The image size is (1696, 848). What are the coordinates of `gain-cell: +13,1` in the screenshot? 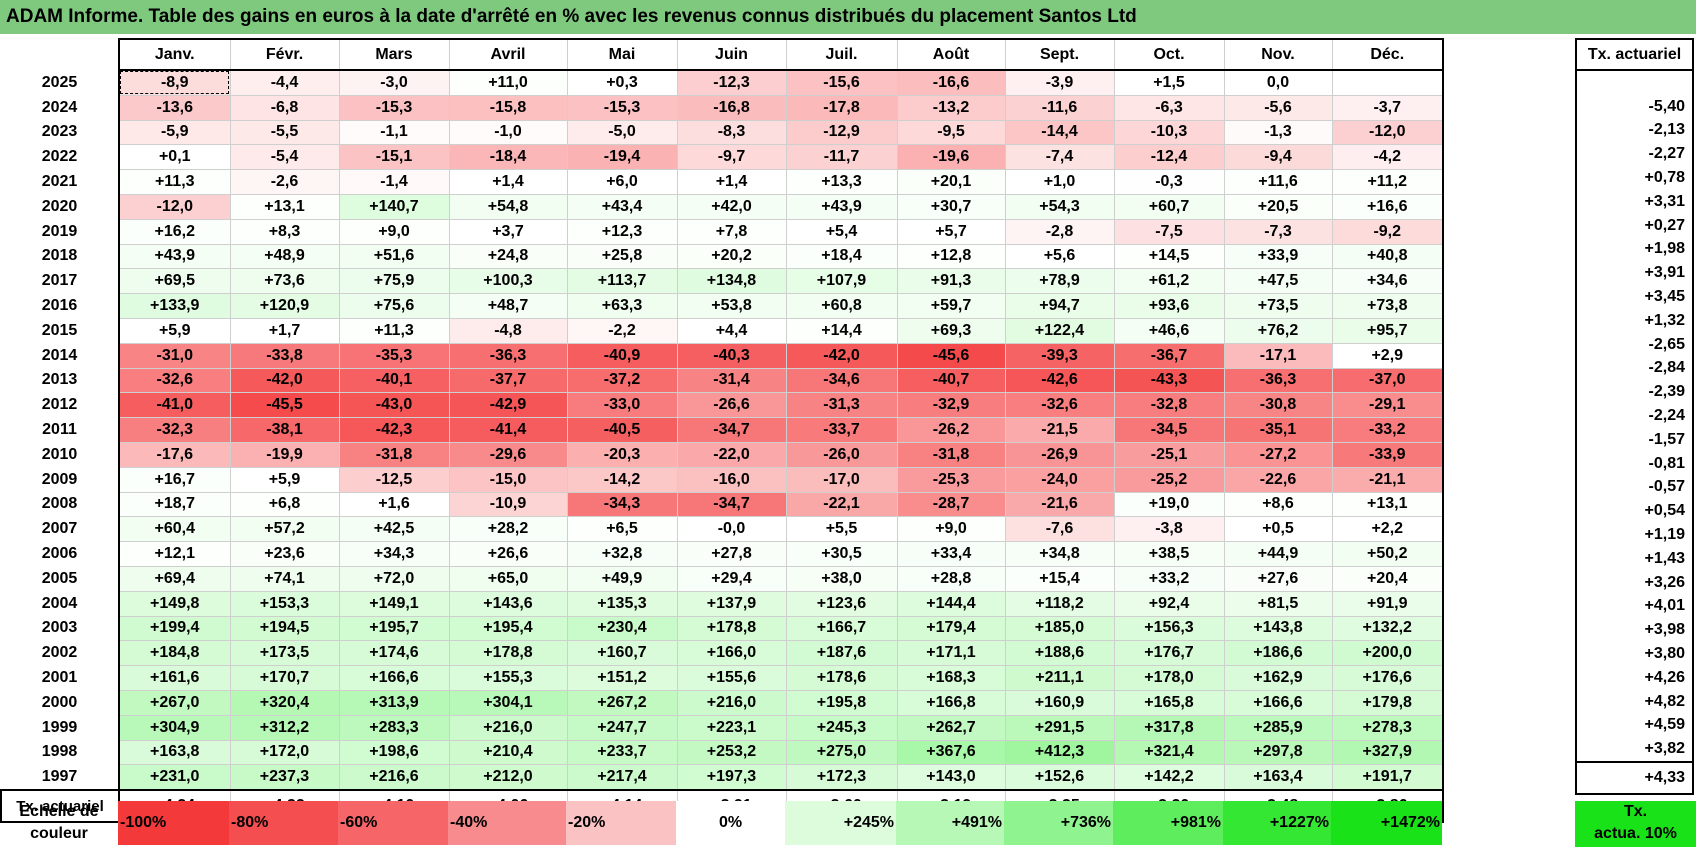 It's located at (1387, 504).